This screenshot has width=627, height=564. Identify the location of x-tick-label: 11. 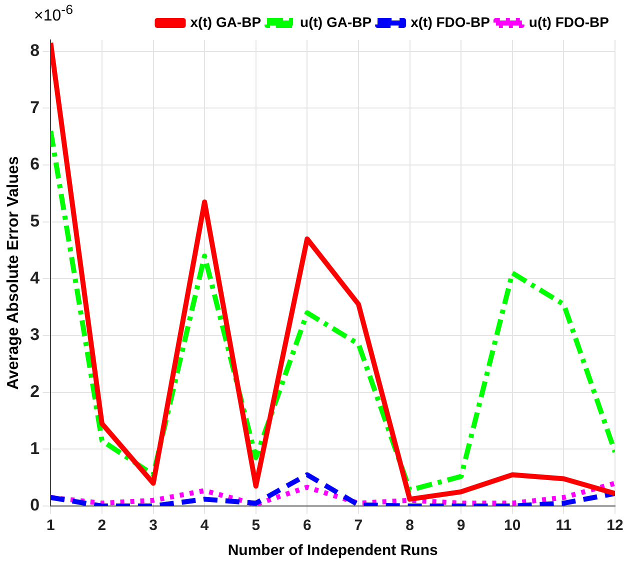
(564, 525).